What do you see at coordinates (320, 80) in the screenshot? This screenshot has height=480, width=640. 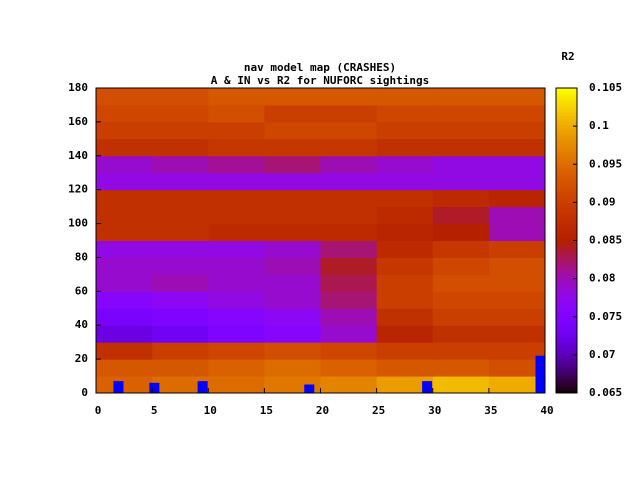 I see `chart-subtitle: A & IN vs R2 for NUFORC sightings` at bounding box center [320, 80].